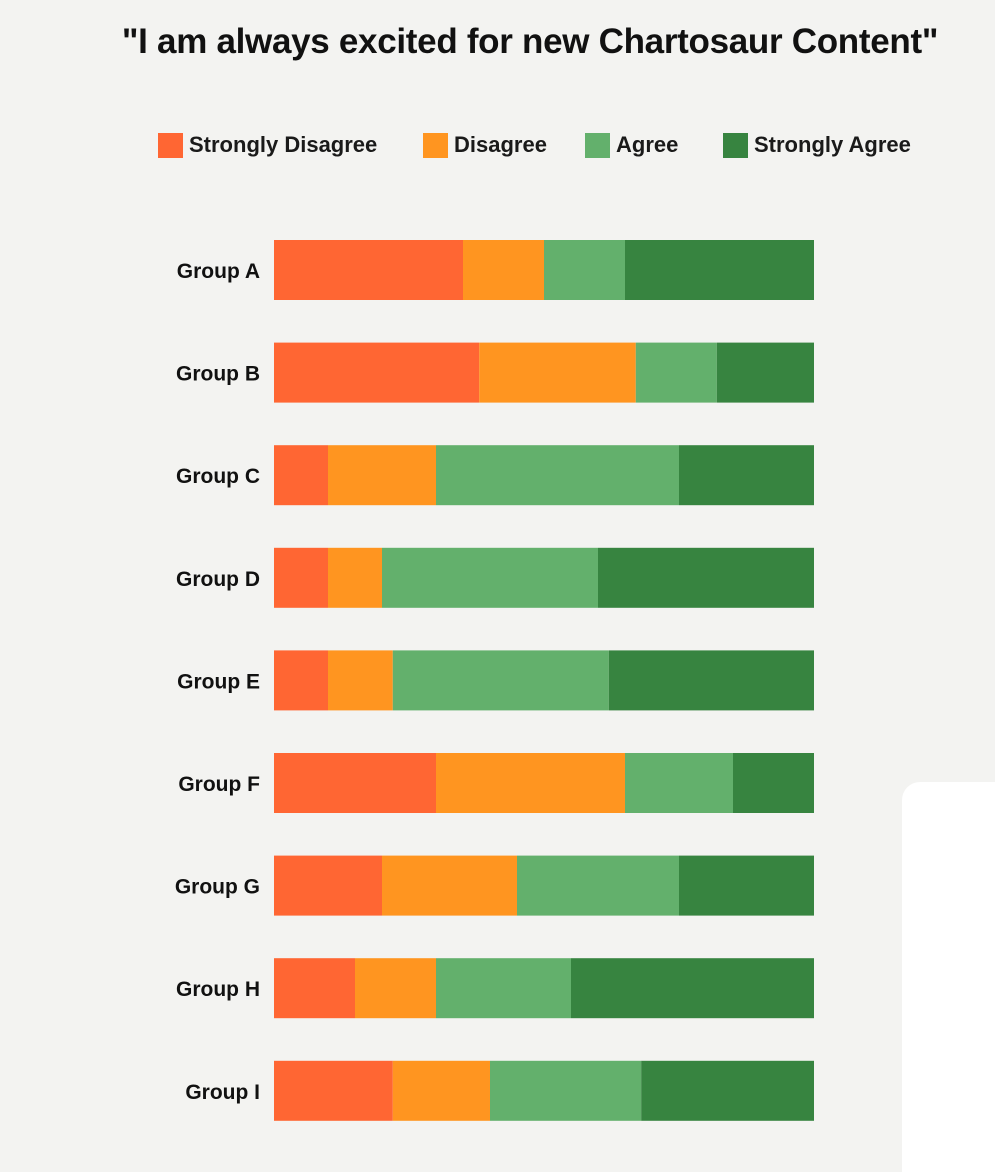 Image resolution: width=995 pixels, height=1172 pixels. I want to click on bar-segment-group-e-strongly-disagree, so click(301, 680).